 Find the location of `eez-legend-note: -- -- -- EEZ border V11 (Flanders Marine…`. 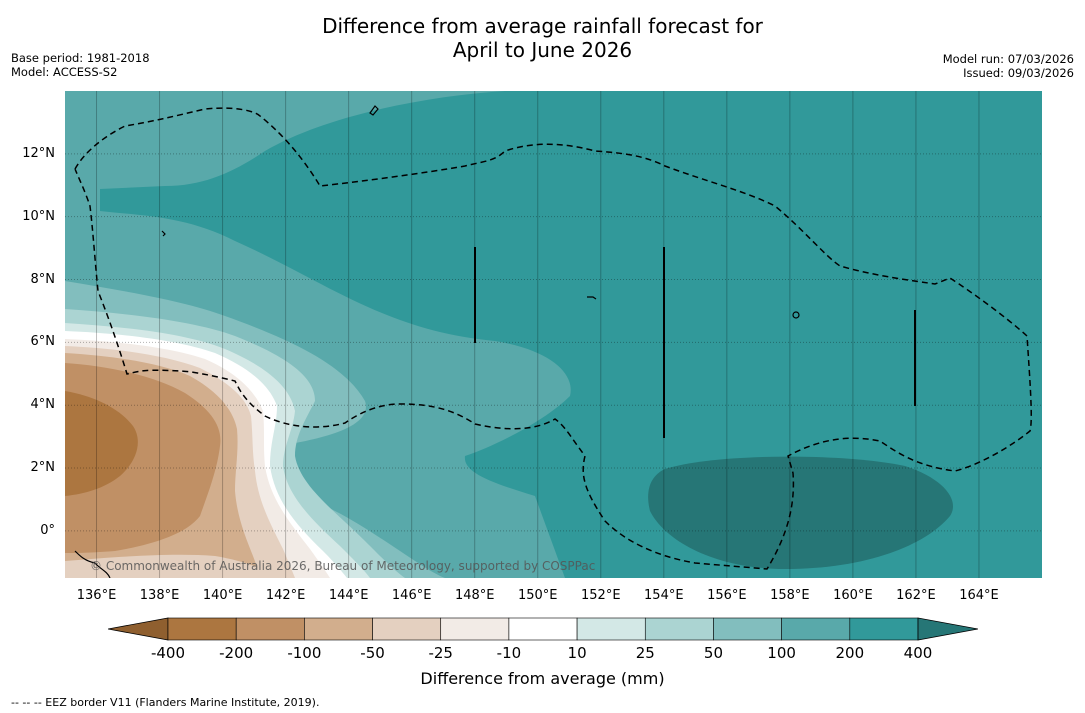

eez-legend-note: -- -- -- EEZ border V11 (Flanders Marine… is located at coordinates (165, 702).